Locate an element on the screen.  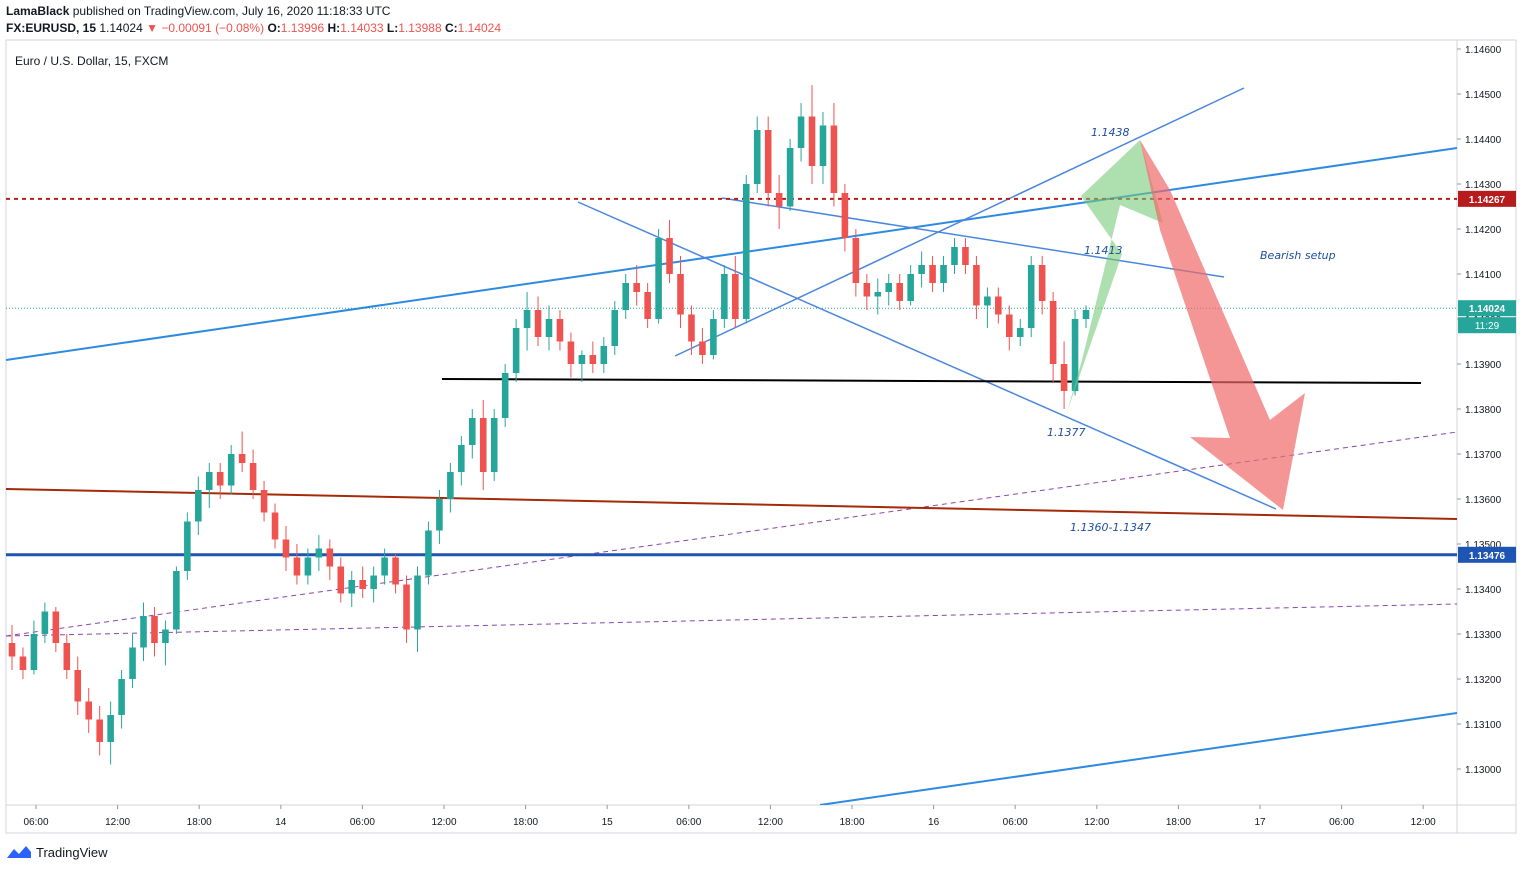
dashed-trendline-lower is located at coordinates (731, 620).